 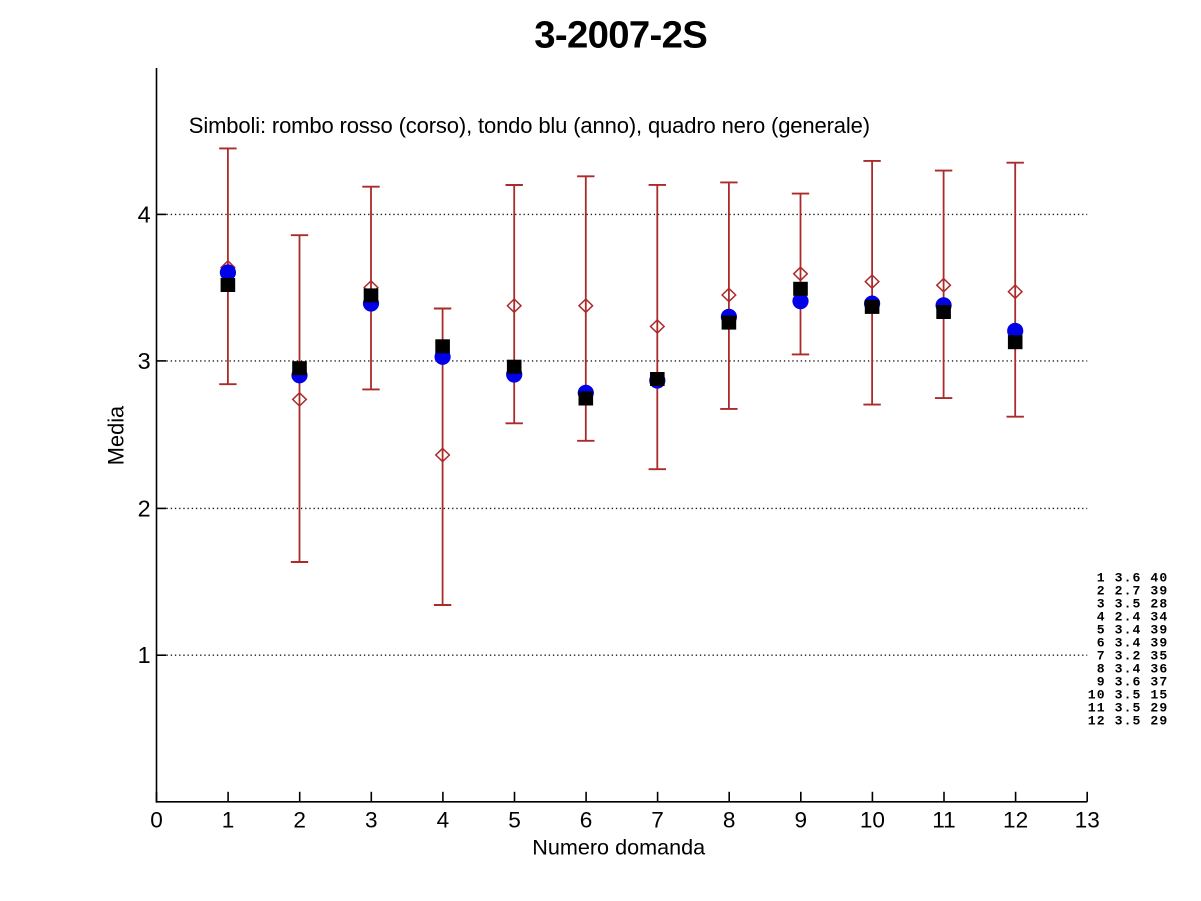 I want to click on svg-text: 13, so click(x=1087, y=820).